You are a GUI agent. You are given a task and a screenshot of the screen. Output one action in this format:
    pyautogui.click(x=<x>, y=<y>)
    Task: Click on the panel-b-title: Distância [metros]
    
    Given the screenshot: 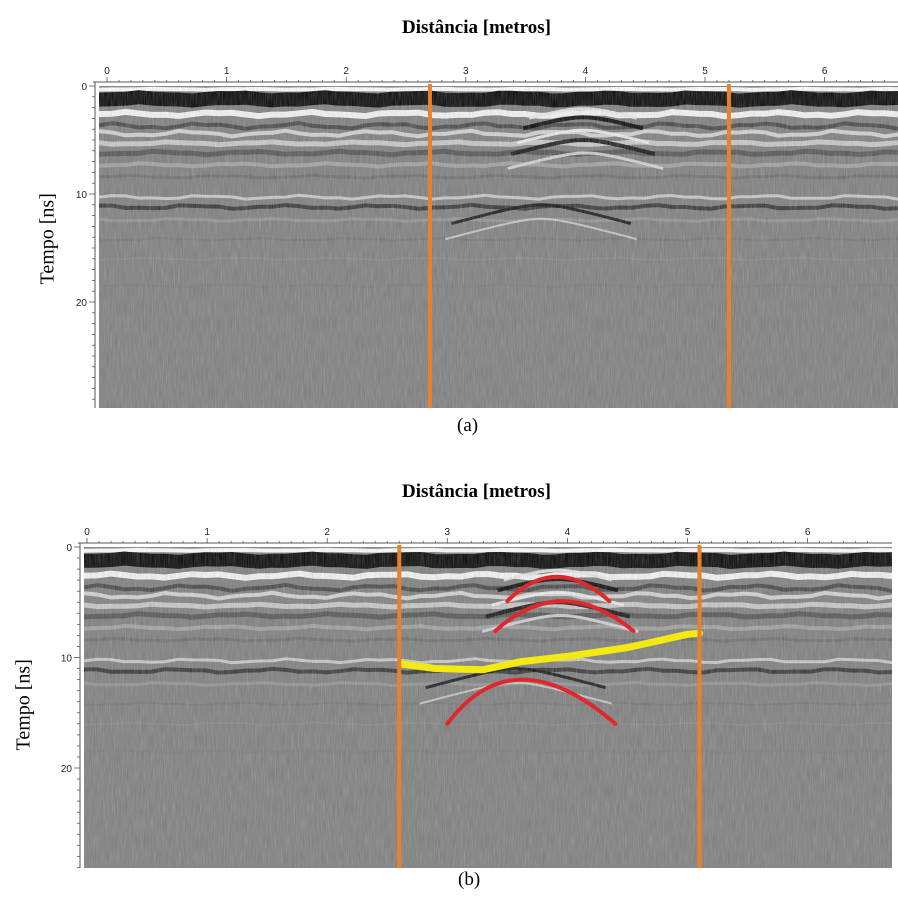 What is the action you would take?
    pyautogui.click(x=476, y=491)
    